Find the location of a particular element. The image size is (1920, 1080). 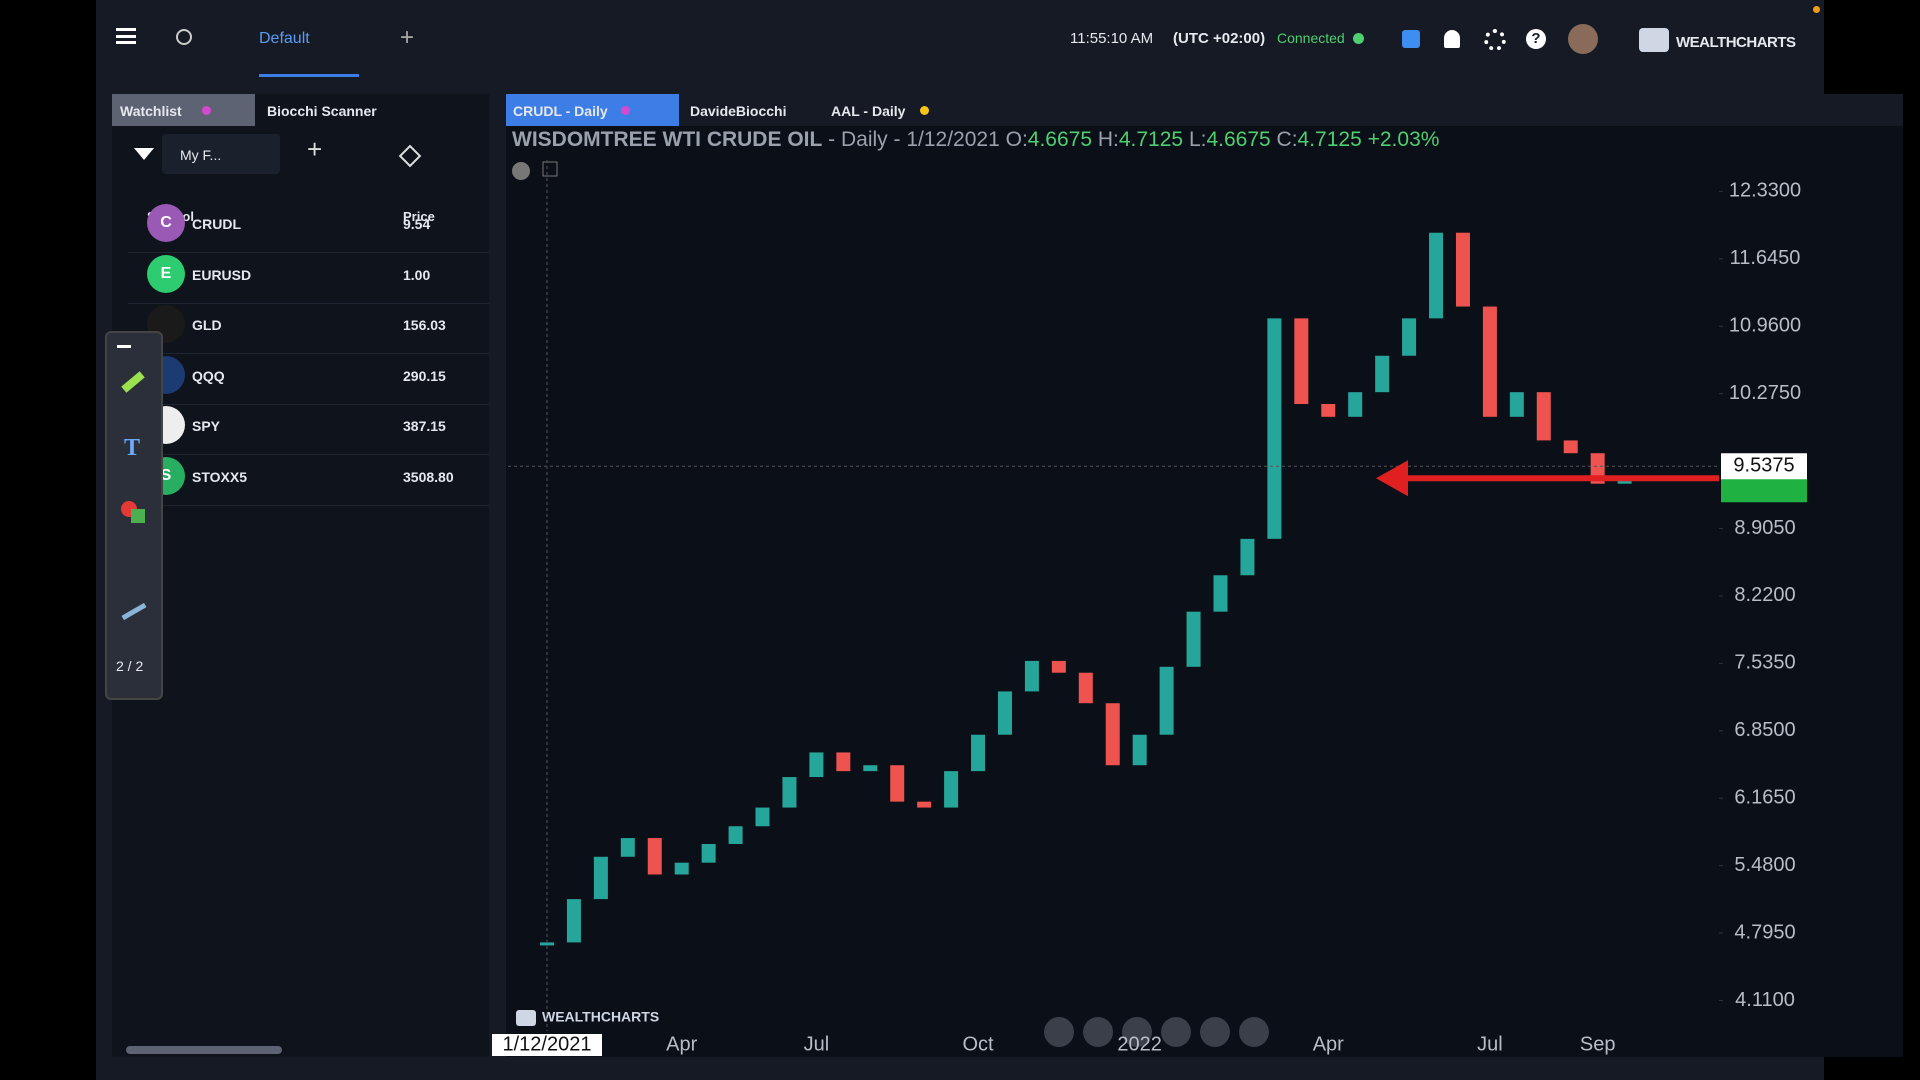

chart-tab: CRUDL - Daily is located at coordinates (560, 111).